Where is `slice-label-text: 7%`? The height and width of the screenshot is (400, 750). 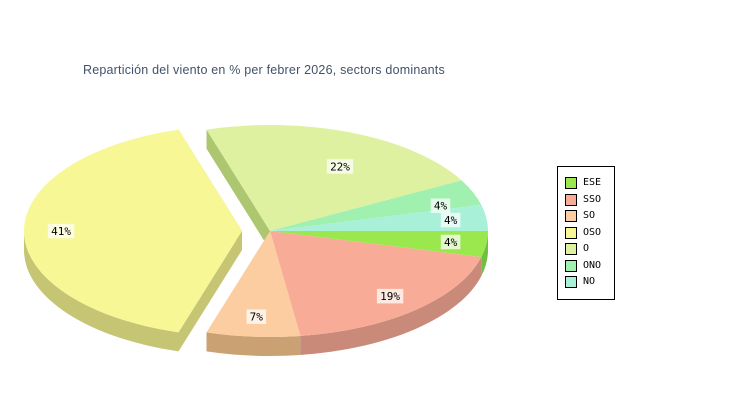
slice-label-text: 7% is located at coordinates (257, 317).